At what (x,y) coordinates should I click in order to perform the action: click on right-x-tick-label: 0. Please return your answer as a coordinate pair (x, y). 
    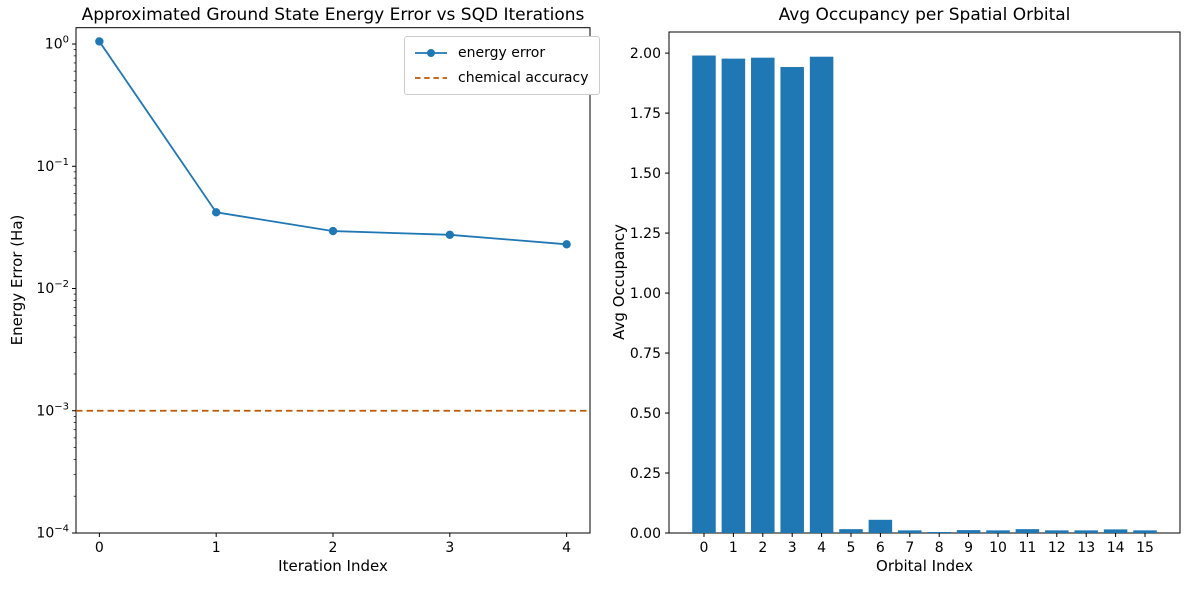
    Looking at the image, I should click on (704, 548).